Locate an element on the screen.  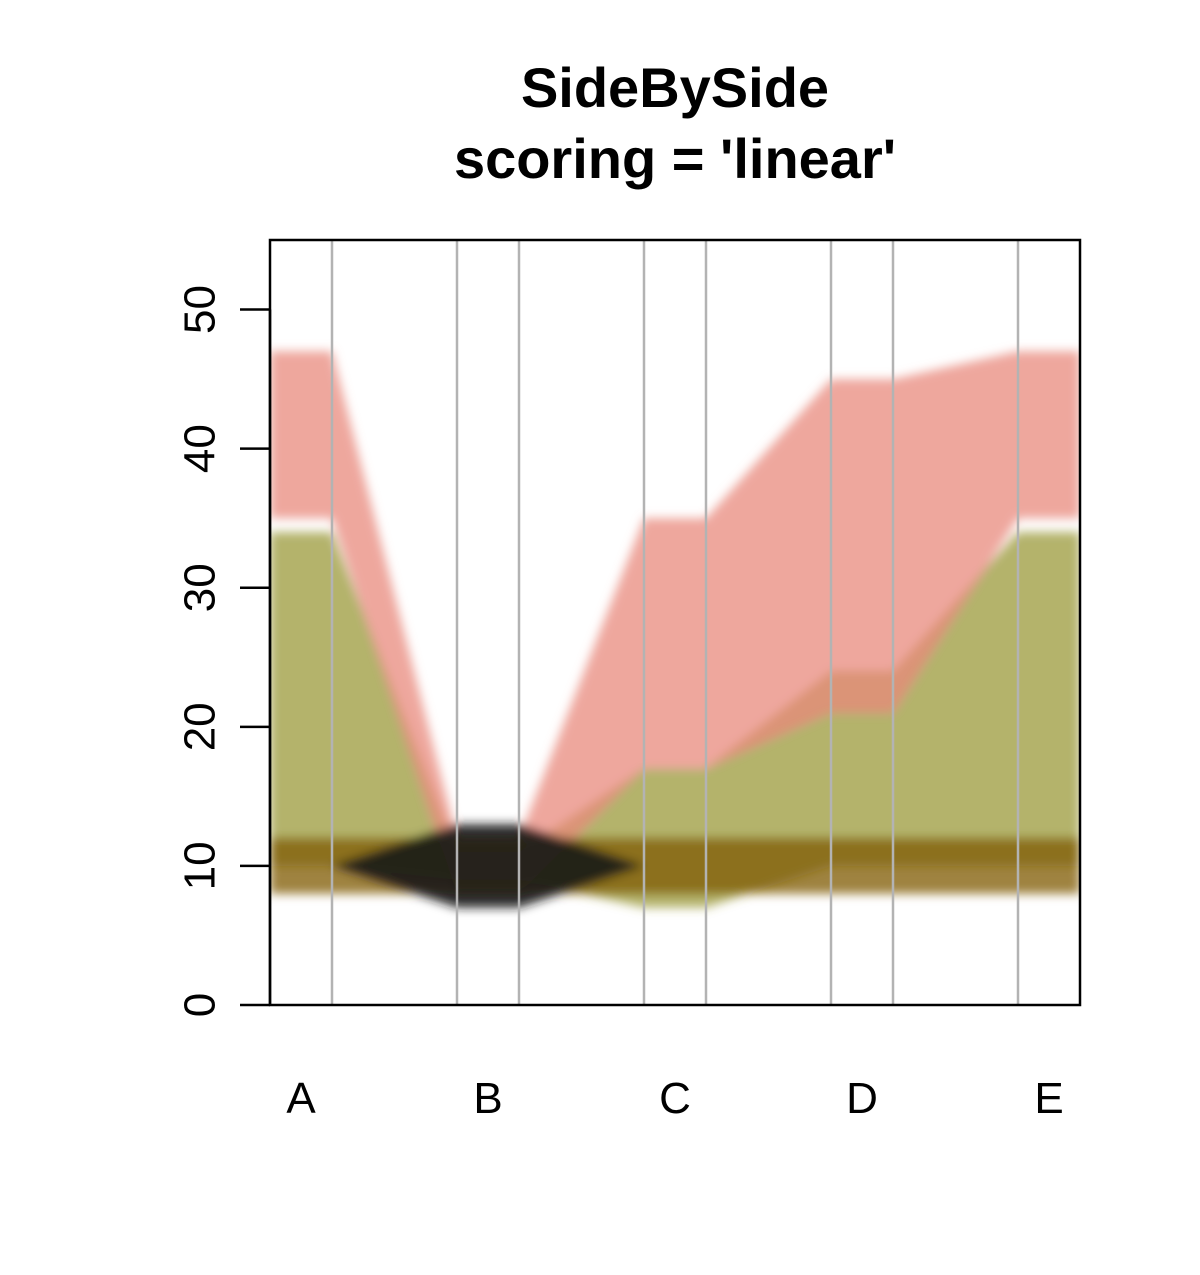
x-tick-label-A: A is located at coordinates (301, 1098).